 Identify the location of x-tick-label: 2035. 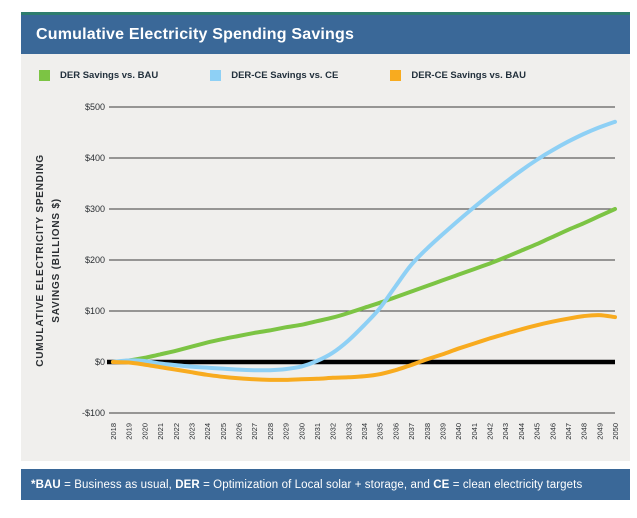
(380, 431).